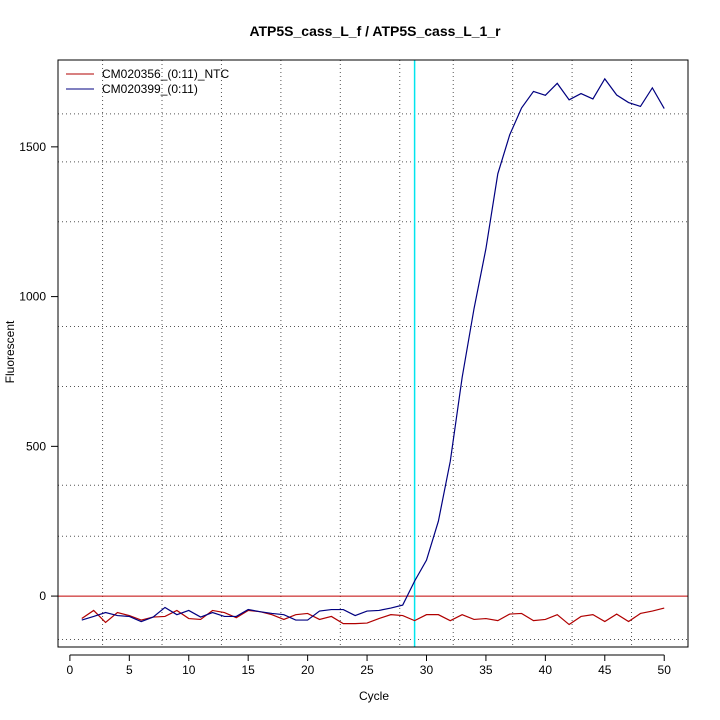  What do you see at coordinates (70, 670) in the screenshot?
I see `x-tick-label: 0` at bounding box center [70, 670].